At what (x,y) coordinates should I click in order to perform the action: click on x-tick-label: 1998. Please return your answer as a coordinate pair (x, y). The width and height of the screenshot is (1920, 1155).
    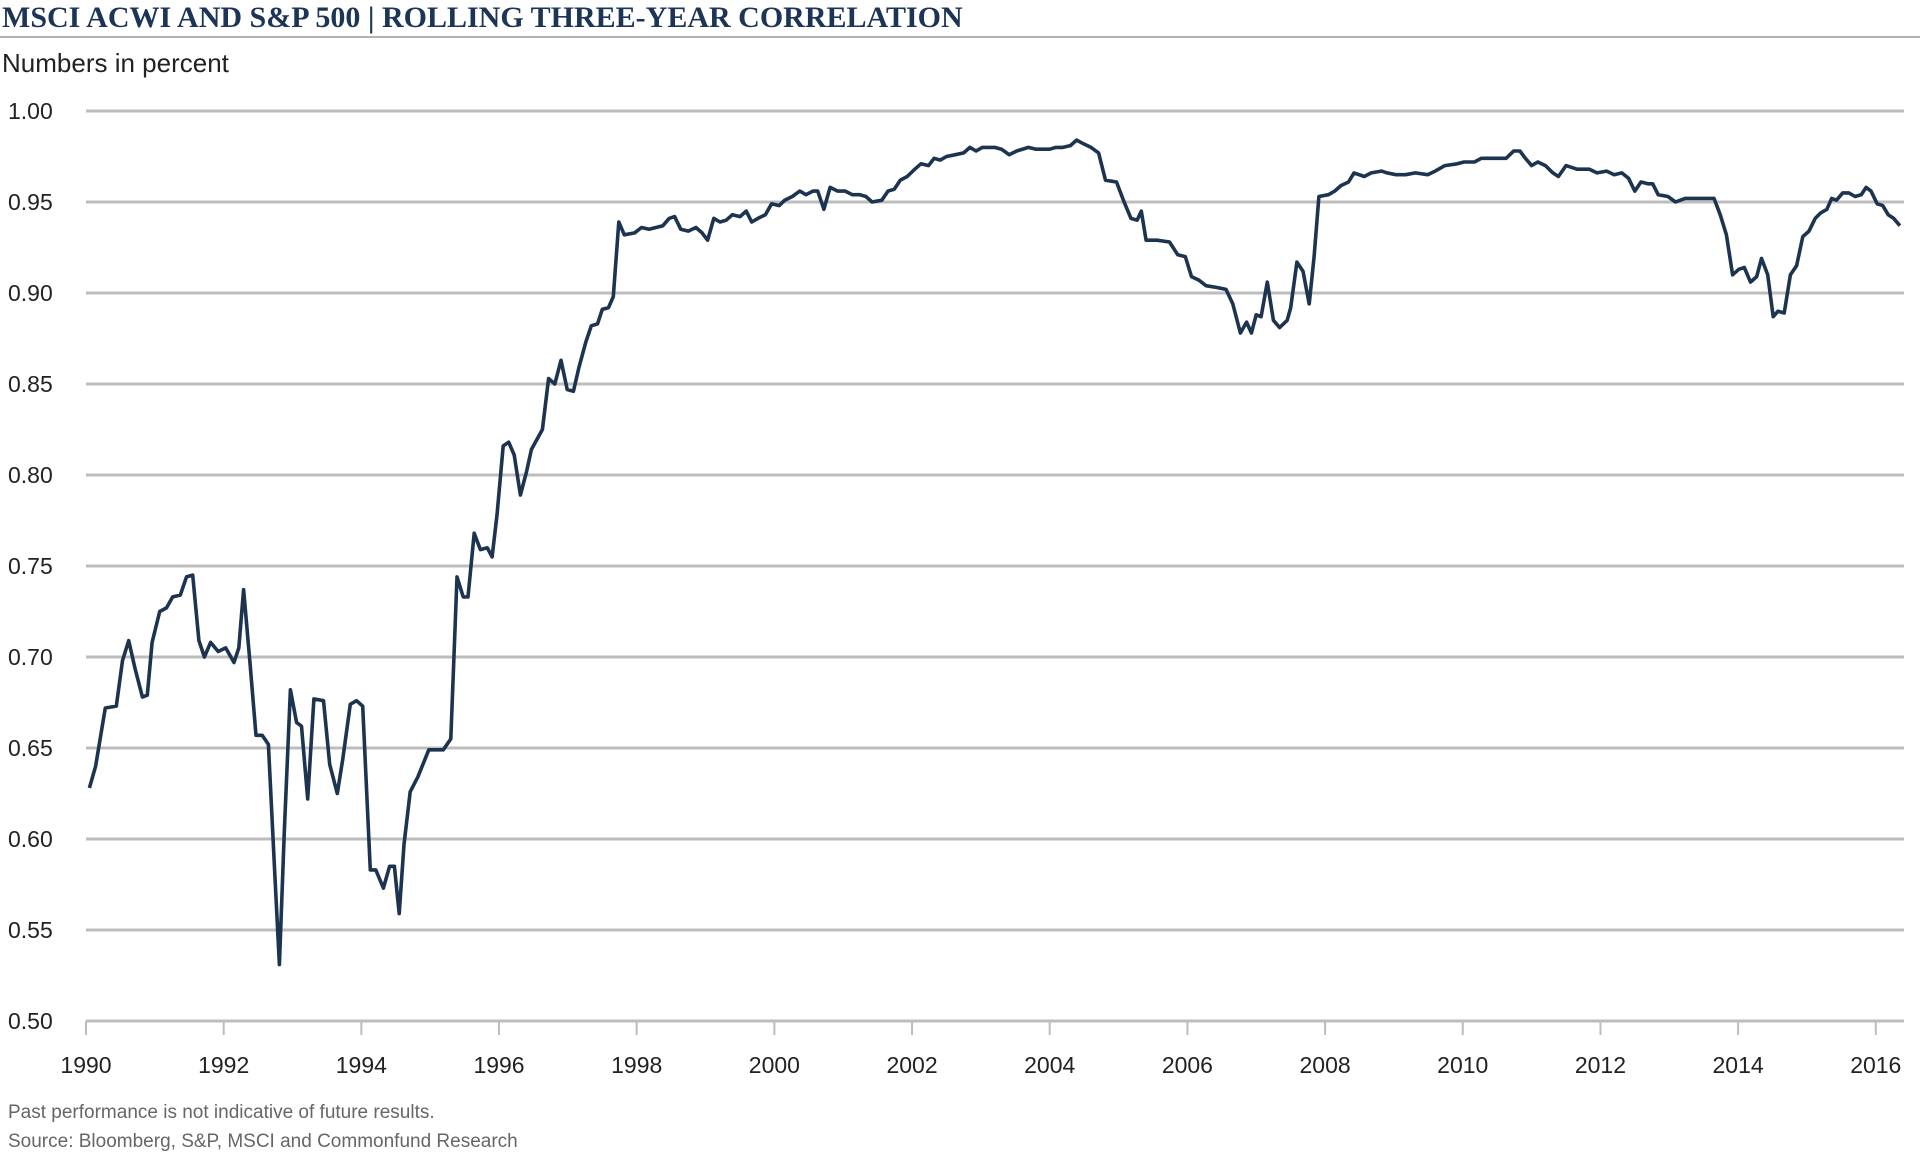
    Looking at the image, I should click on (636, 1065).